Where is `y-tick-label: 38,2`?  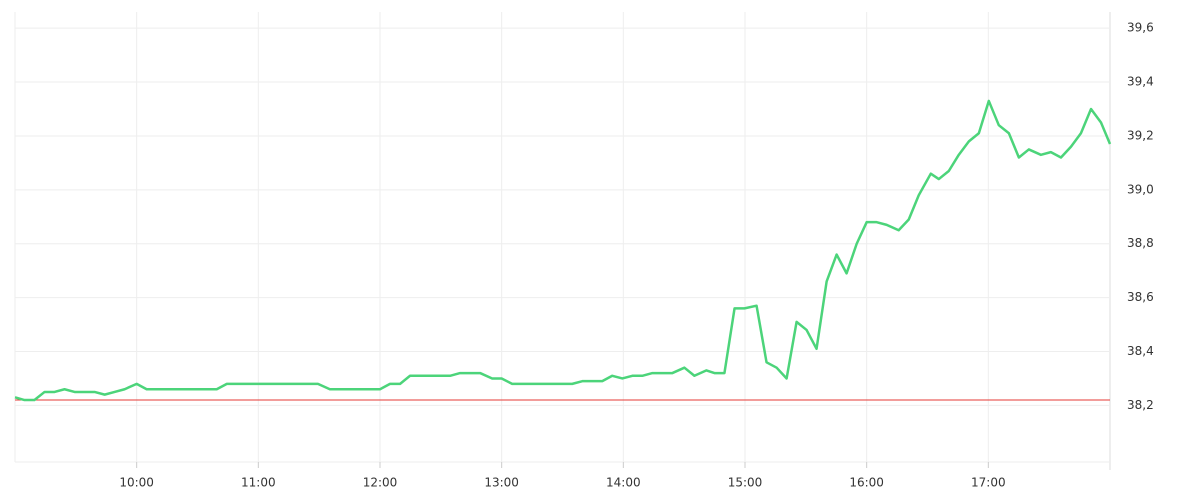 y-tick-label: 38,2 is located at coordinates (1140, 405).